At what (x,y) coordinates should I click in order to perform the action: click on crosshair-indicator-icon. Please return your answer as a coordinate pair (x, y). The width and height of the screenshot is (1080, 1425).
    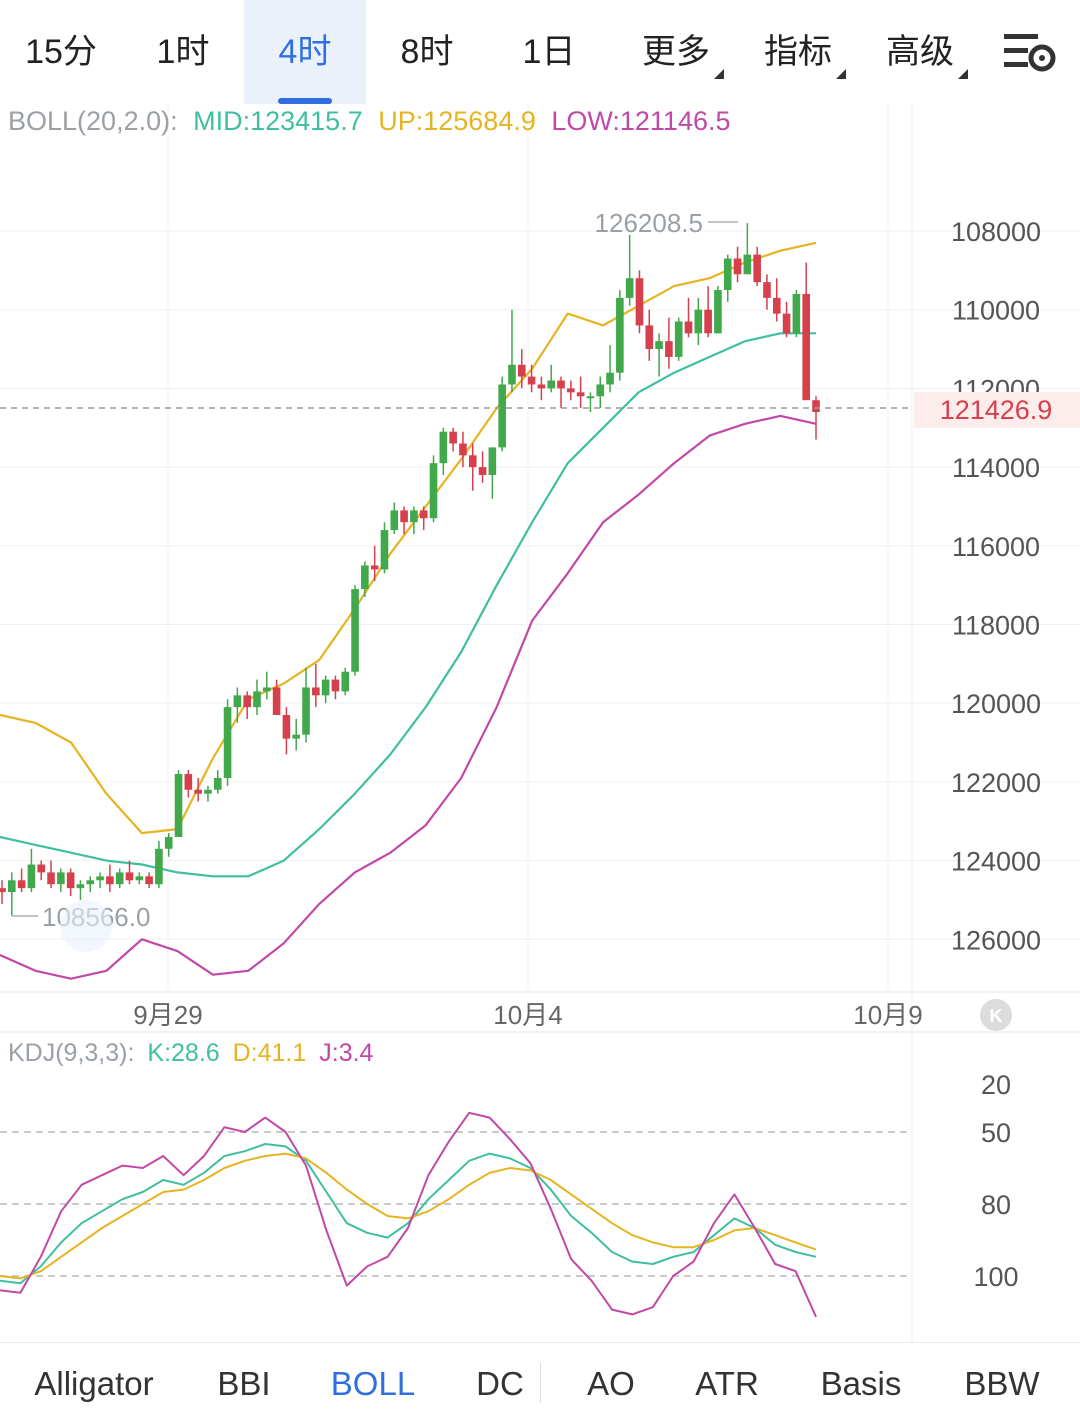
    Looking at the image, I should click on (86, 926).